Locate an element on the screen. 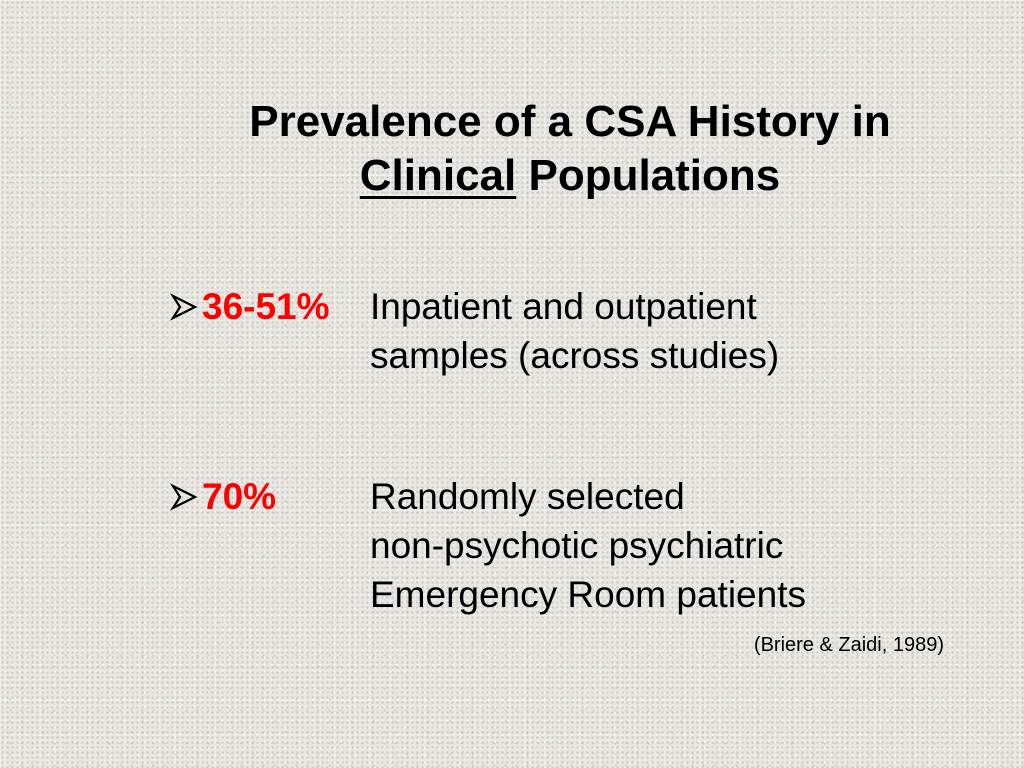  title-line-2: Clinical Populations is located at coordinates (570, 176).